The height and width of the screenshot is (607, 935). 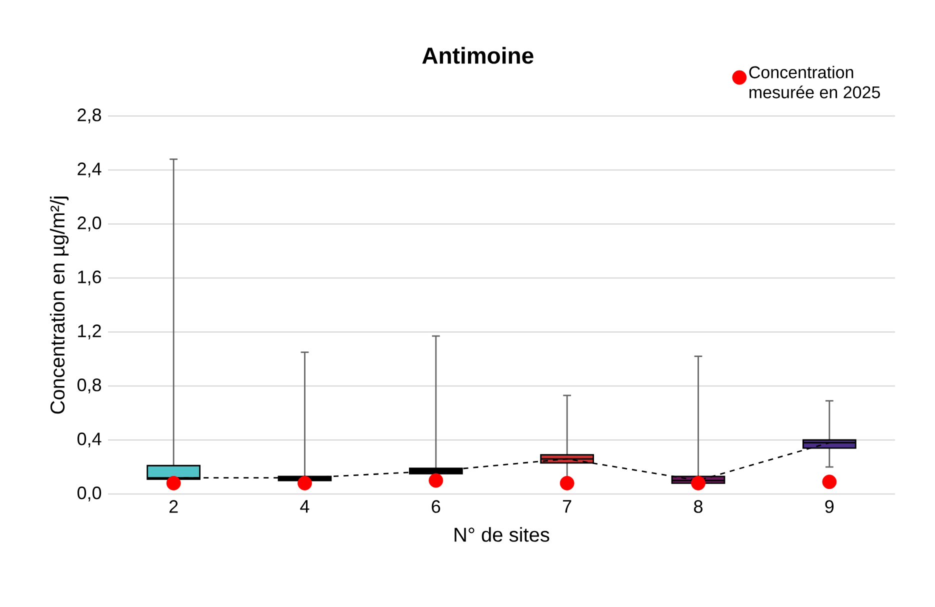 I want to click on y-tick-label: 1,6, so click(x=90, y=278).